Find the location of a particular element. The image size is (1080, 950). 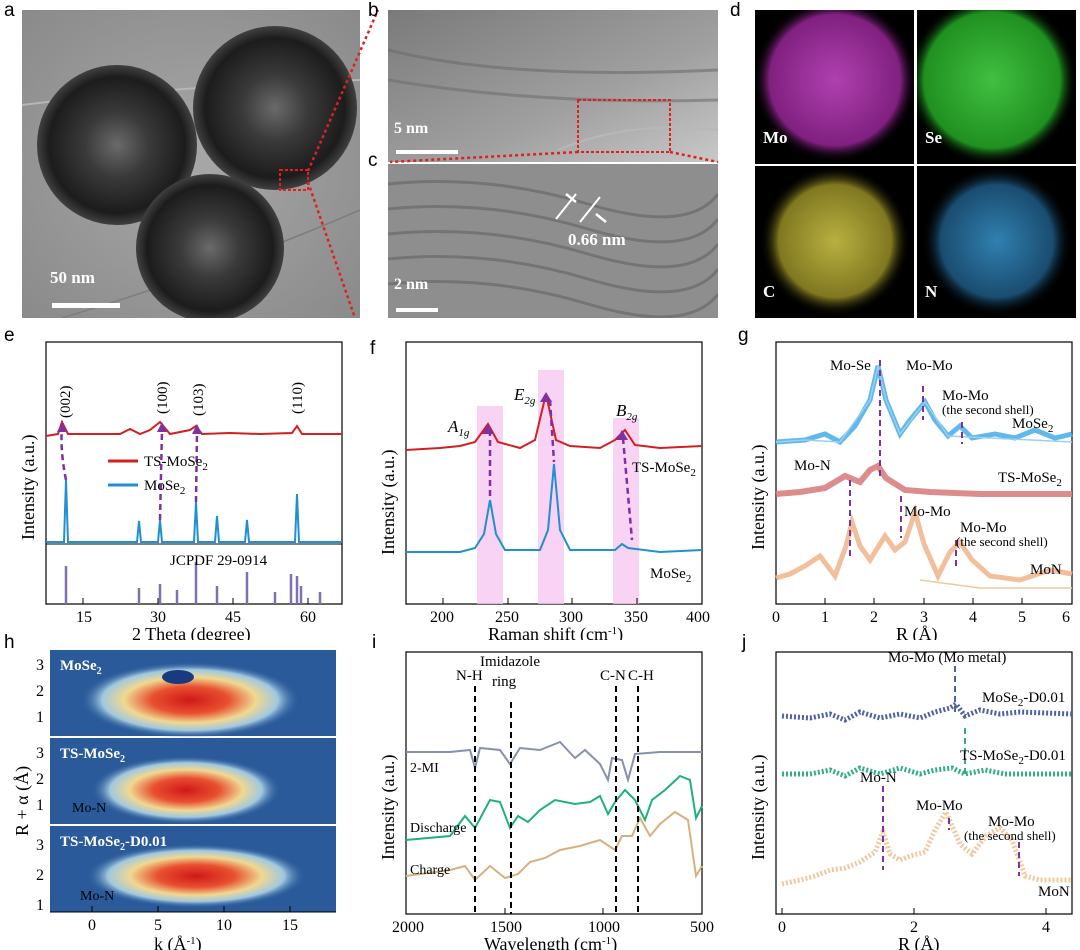

eds-map-c: C is located at coordinates (834, 242).